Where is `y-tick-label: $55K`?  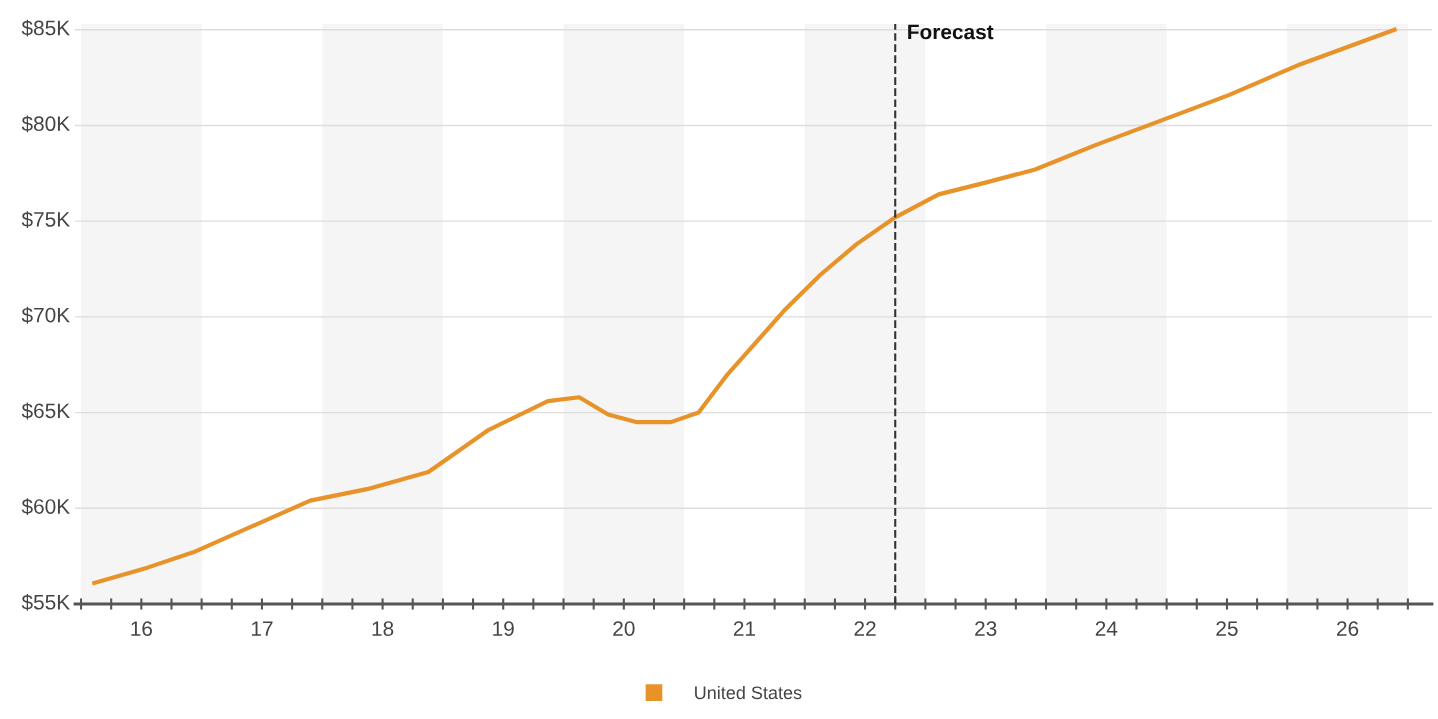 y-tick-label: $55K is located at coordinates (45, 602).